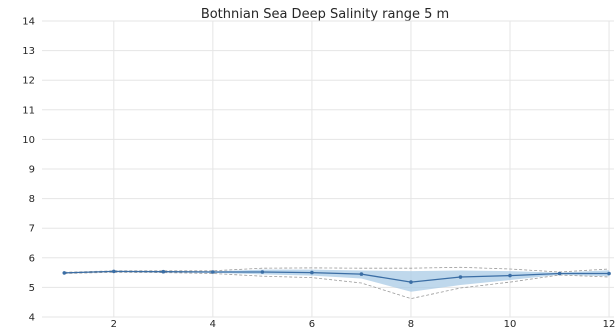  Describe the element at coordinates (213, 323) in the screenshot. I see `x-tick-label: 4` at that location.